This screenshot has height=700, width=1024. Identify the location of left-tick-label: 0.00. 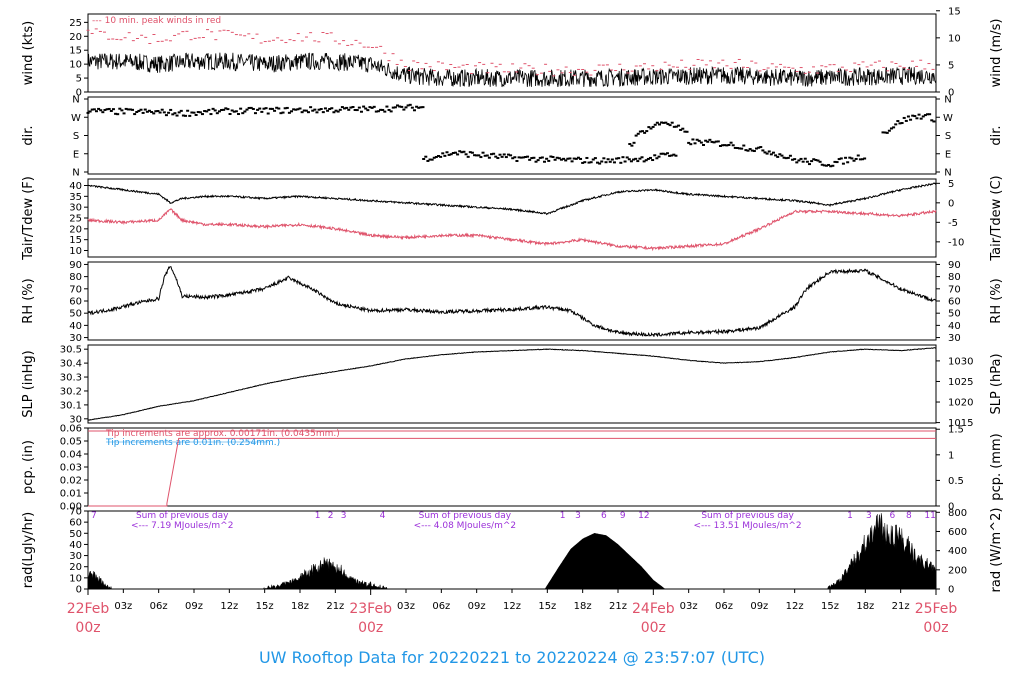
(71, 507).